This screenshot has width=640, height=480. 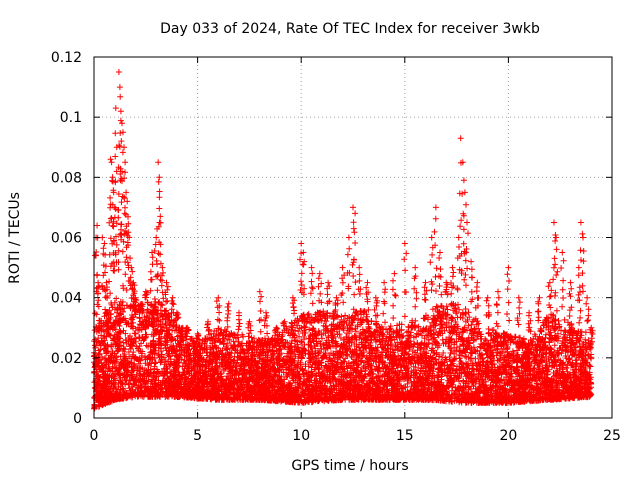 I want to click on y-tick-label: 0.02, so click(x=66, y=359).